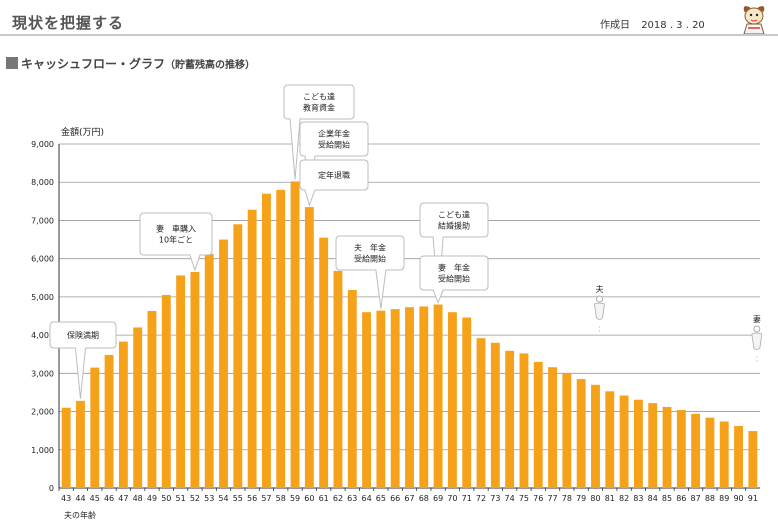  I want to click on callout-text: 10年ごと, so click(176, 240).